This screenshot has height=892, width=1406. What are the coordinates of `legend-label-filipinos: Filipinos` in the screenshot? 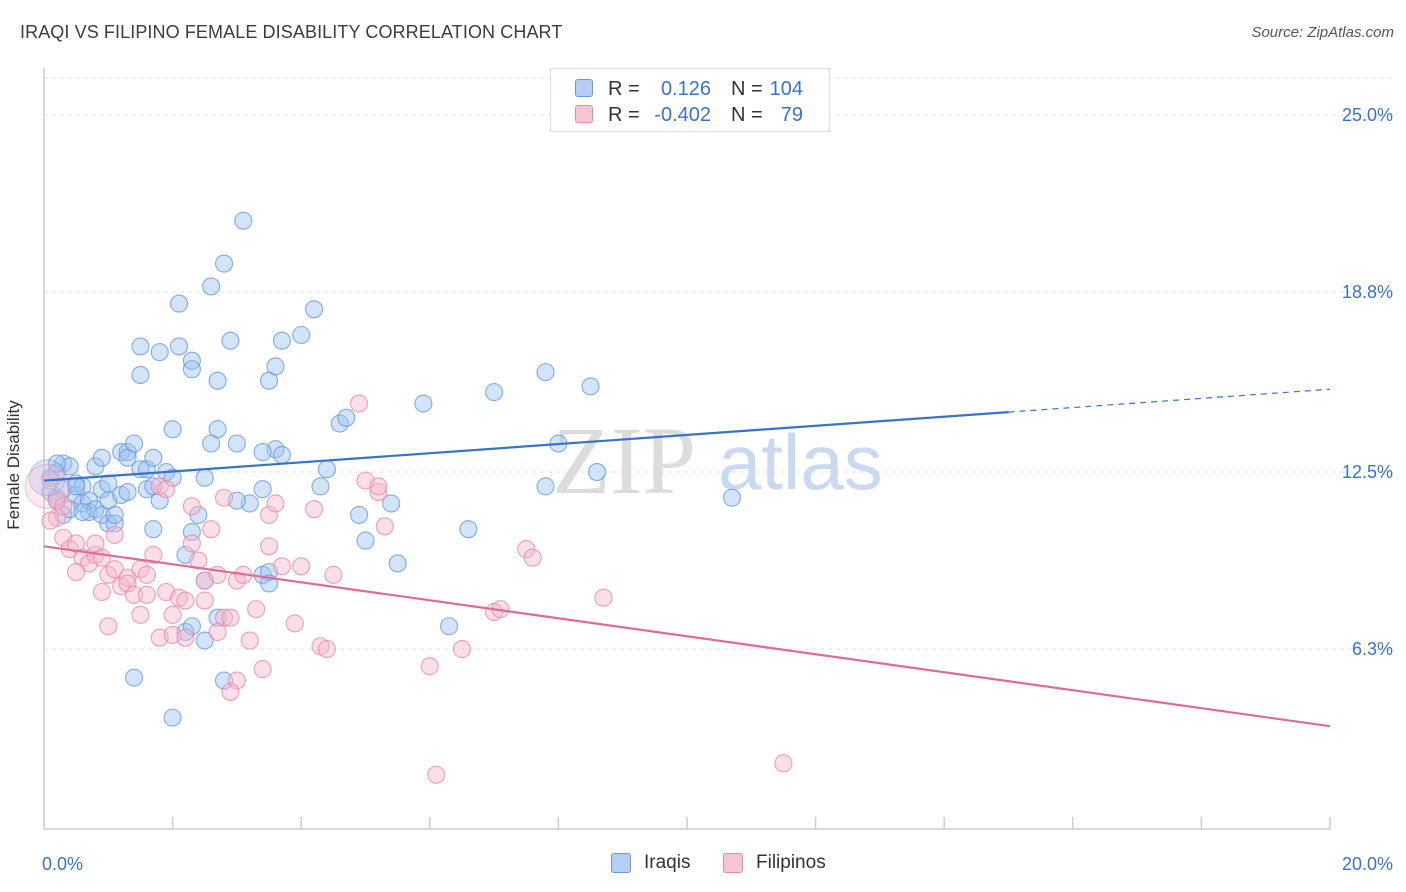 It's located at (791, 862).